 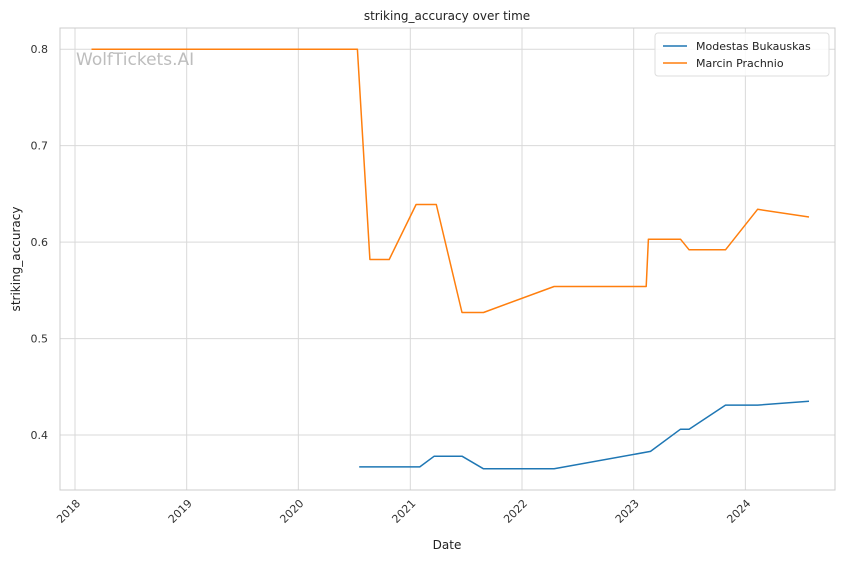 What do you see at coordinates (135, 60) in the screenshot?
I see `watermark: WolfTickets.AI` at bounding box center [135, 60].